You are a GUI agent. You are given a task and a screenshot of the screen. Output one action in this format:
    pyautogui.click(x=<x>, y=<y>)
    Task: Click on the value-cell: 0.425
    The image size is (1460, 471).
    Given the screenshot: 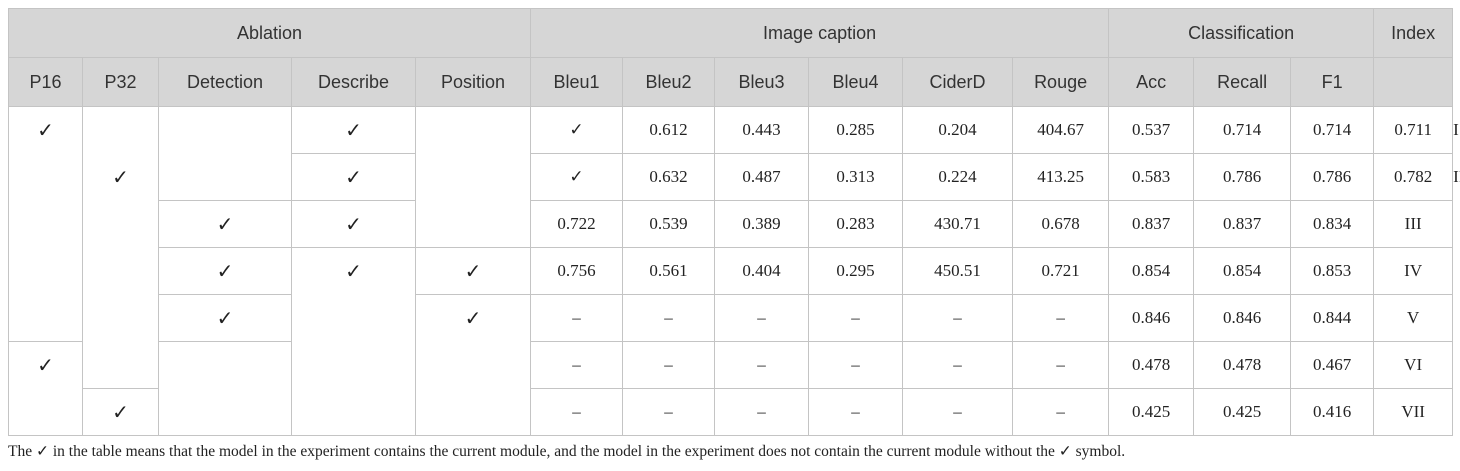 What is the action you would take?
    pyautogui.click(x=1151, y=412)
    